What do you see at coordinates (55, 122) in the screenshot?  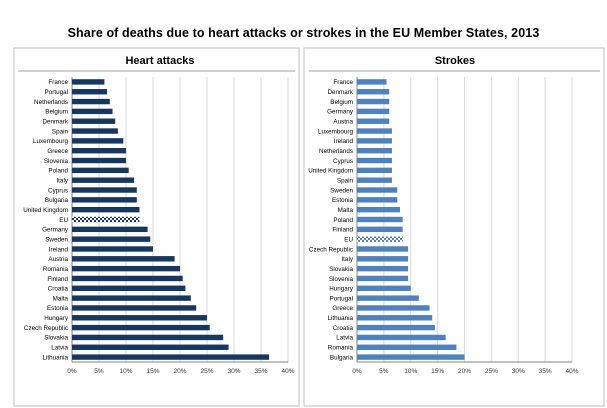 I see `heart-category-label: Denmark` at bounding box center [55, 122].